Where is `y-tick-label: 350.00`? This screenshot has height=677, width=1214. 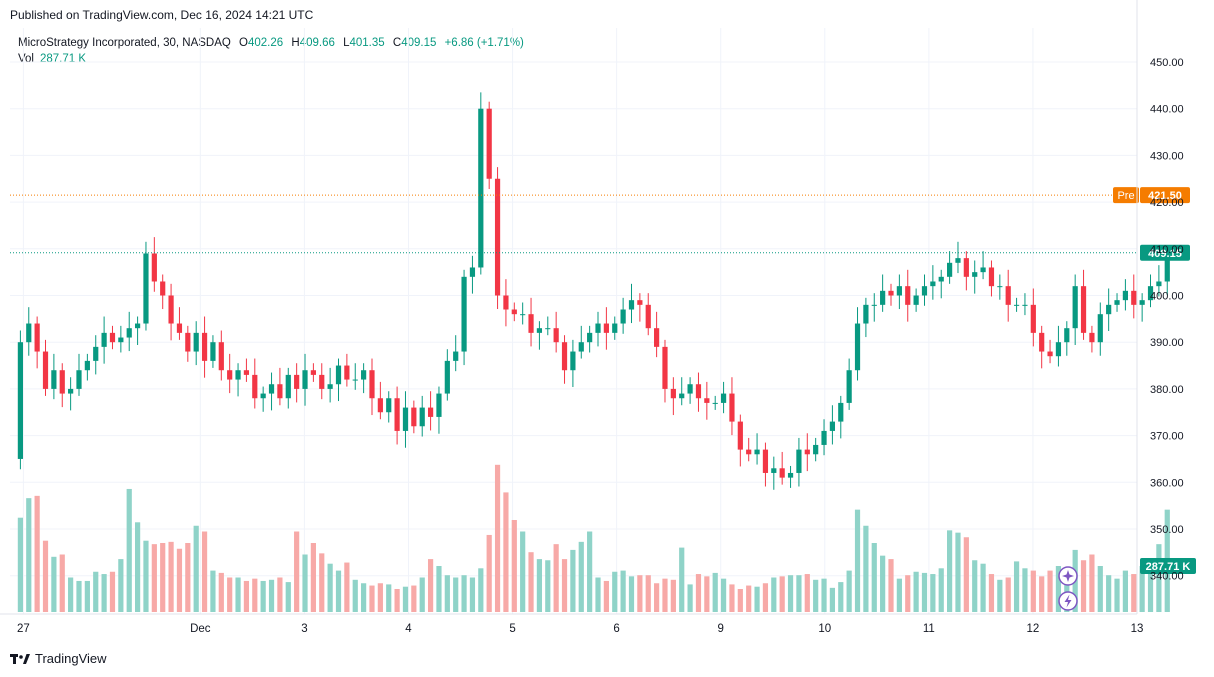 y-tick-label: 350.00 is located at coordinates (1167, 530).